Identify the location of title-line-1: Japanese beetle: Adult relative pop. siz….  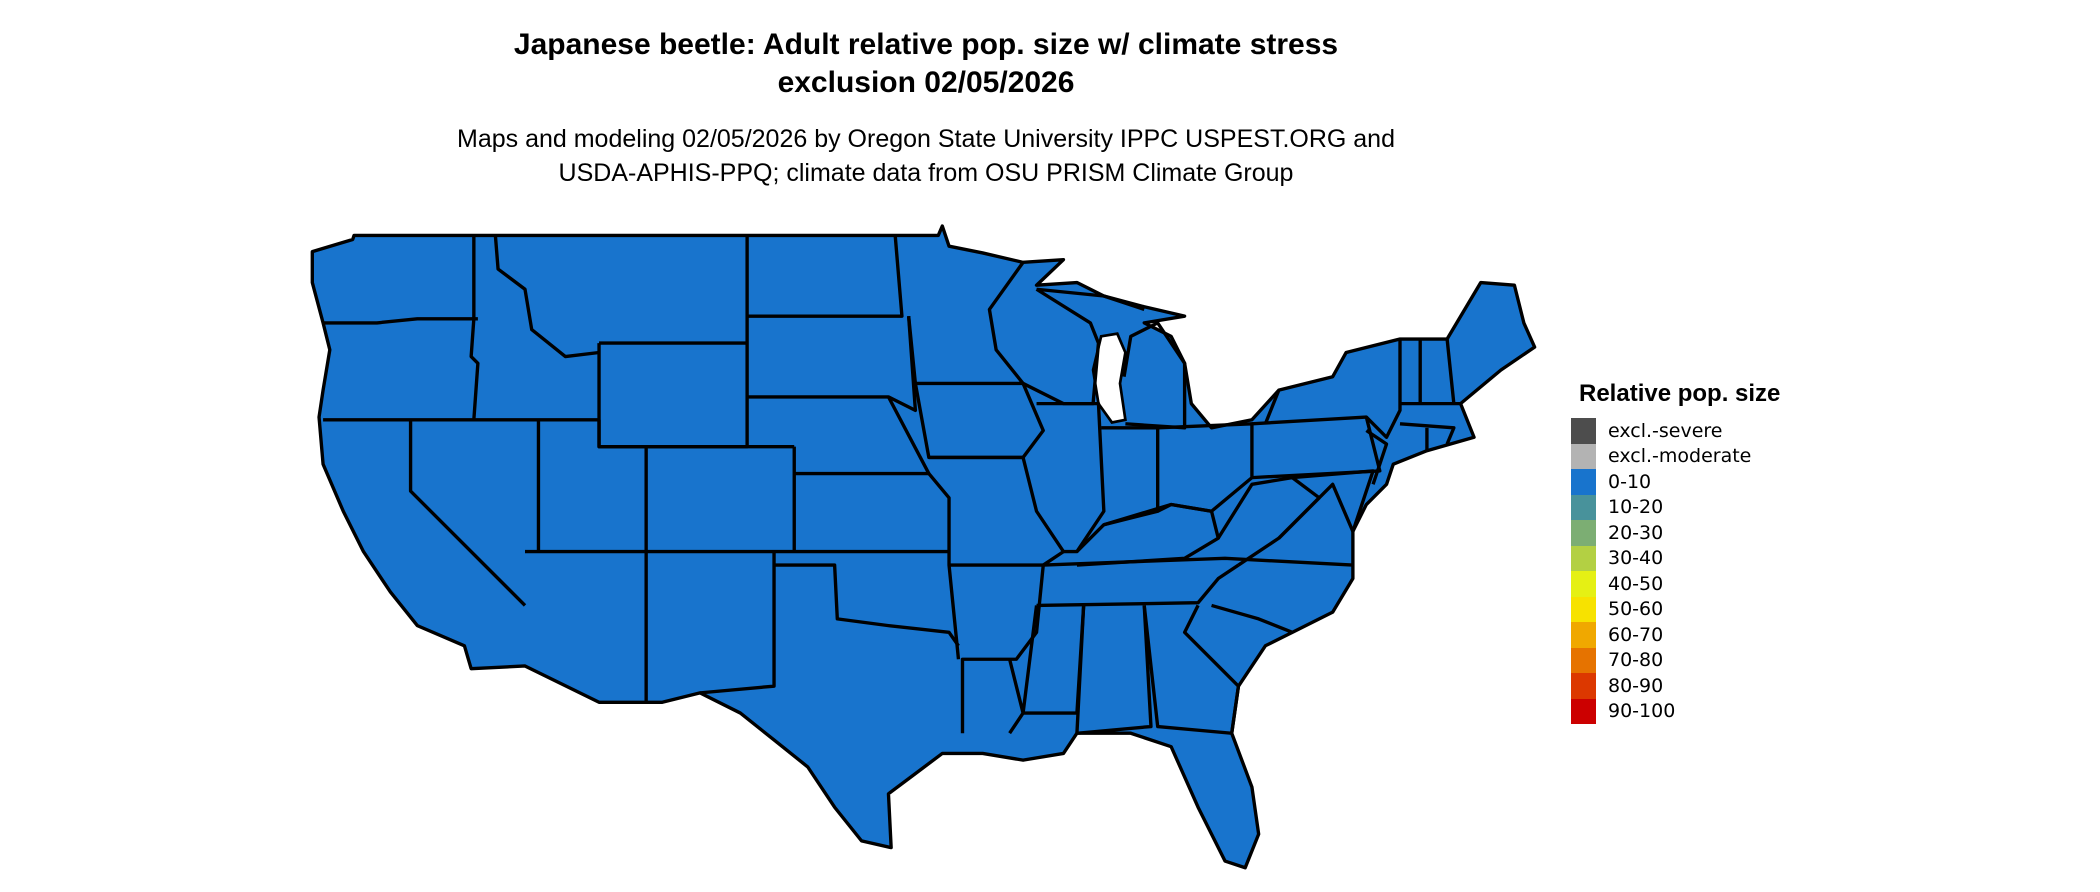
(926, 44).